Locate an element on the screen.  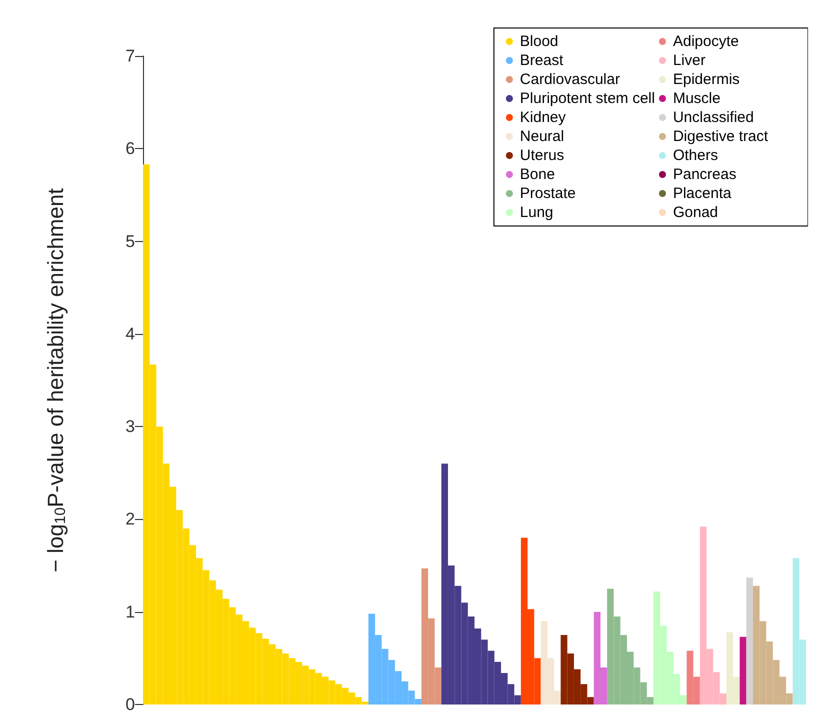
legend-label: Cardiovascular is located at coordinates (570, 79).